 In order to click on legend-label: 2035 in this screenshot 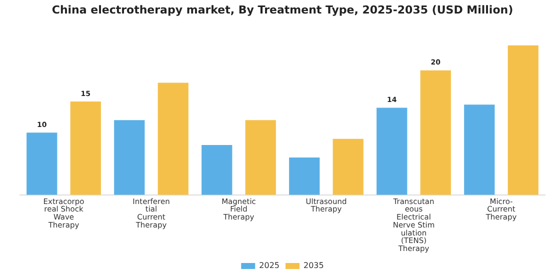, I will do `click(314, 265)`.